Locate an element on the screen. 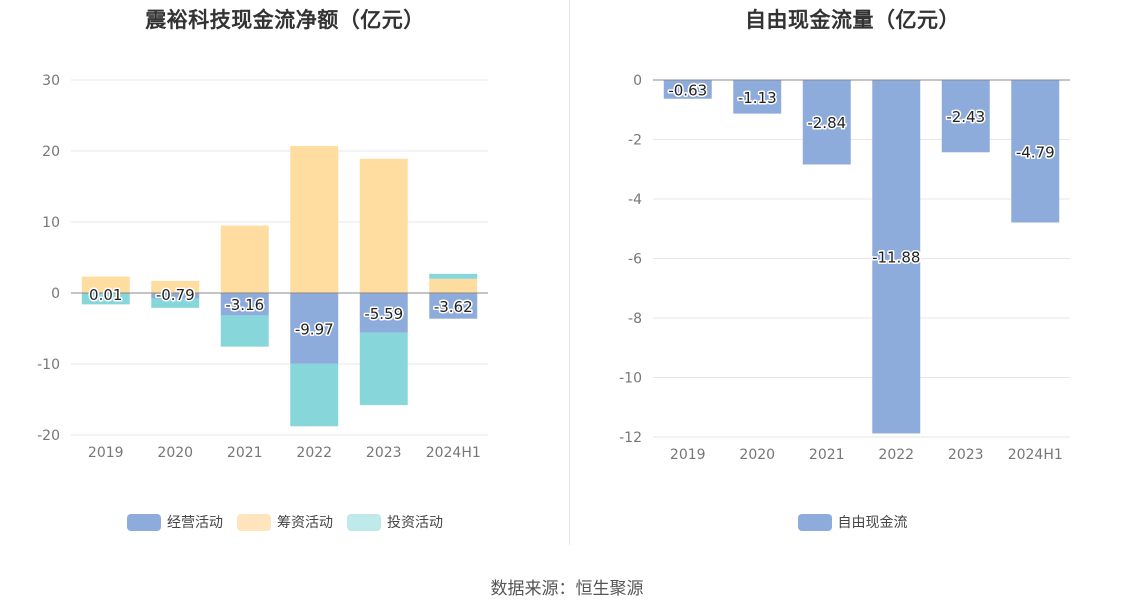 This screenshot has height=612, width=1134. y-tick-label: -12 is located at coordinates (630, 438).